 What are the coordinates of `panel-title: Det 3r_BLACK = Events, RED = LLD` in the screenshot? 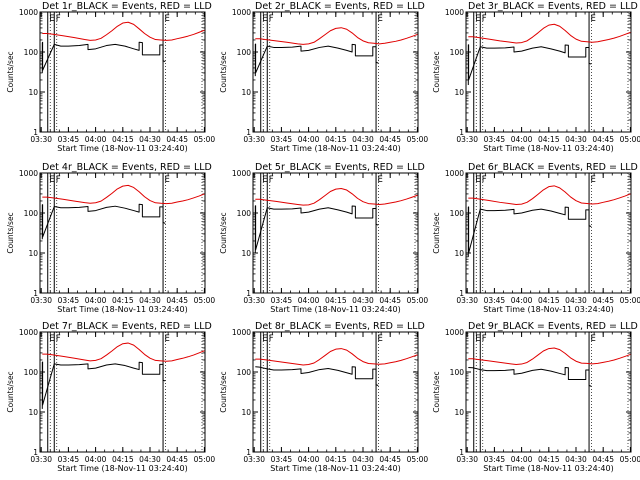 It's located at (553, 6).